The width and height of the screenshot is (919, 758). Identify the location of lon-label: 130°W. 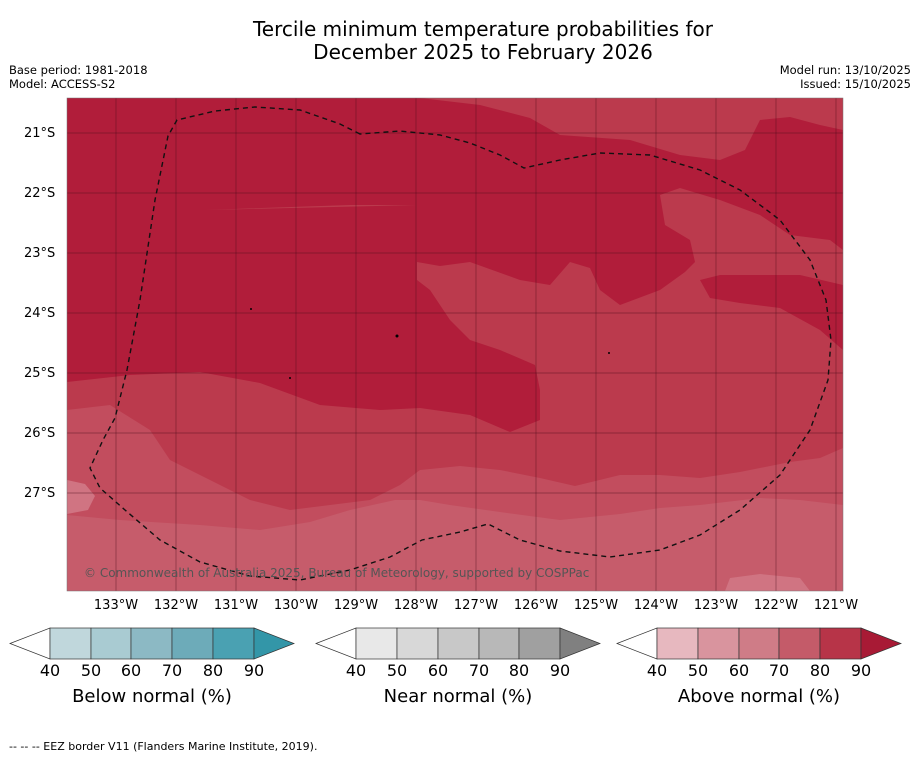
(296, 605).